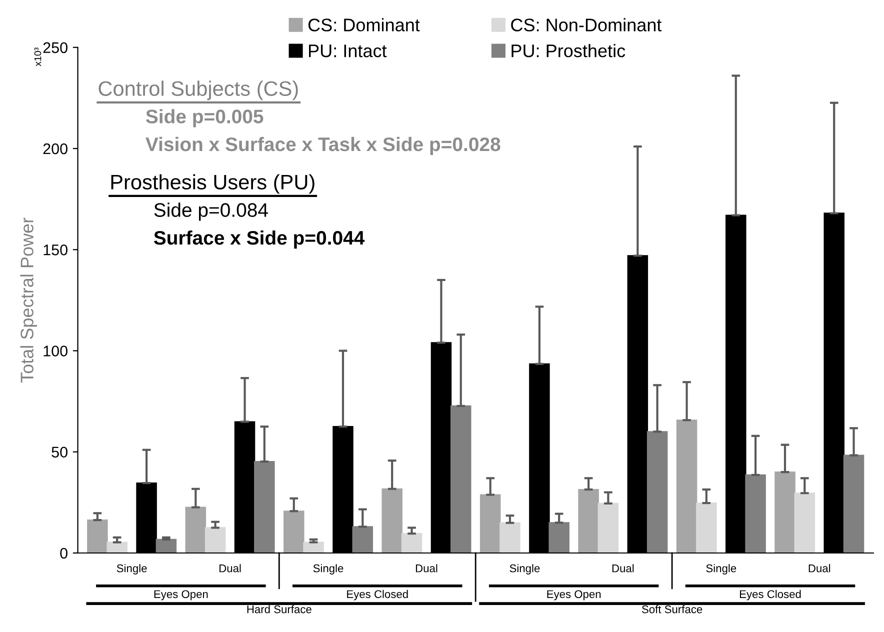 This screenshot has width=884, height=632. Describe the element at coordinates (55, 148) in the screenshot. I see `y-tick-label: 200` at that location.